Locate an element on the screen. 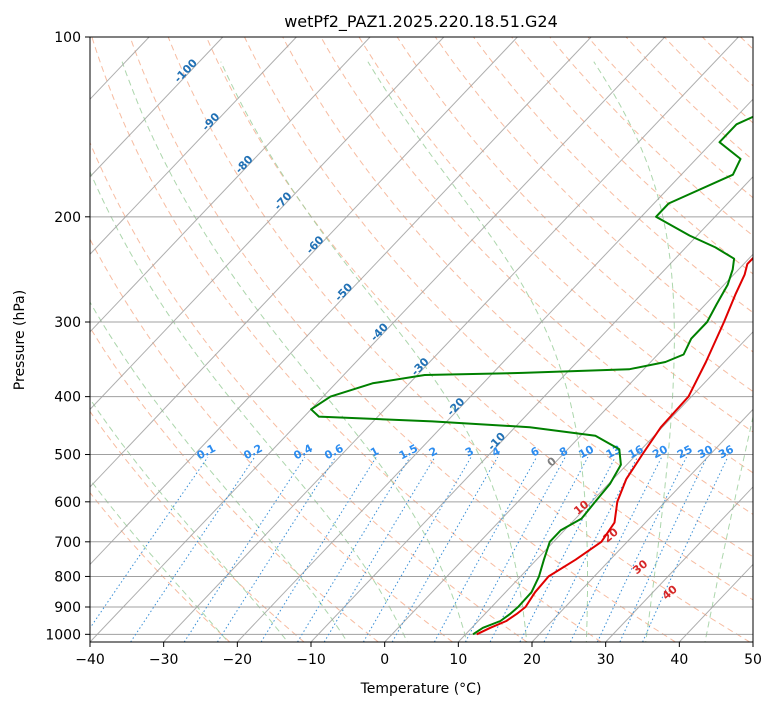  mixing-ratio-label: 1.5 is located at coordinates (408, 452).